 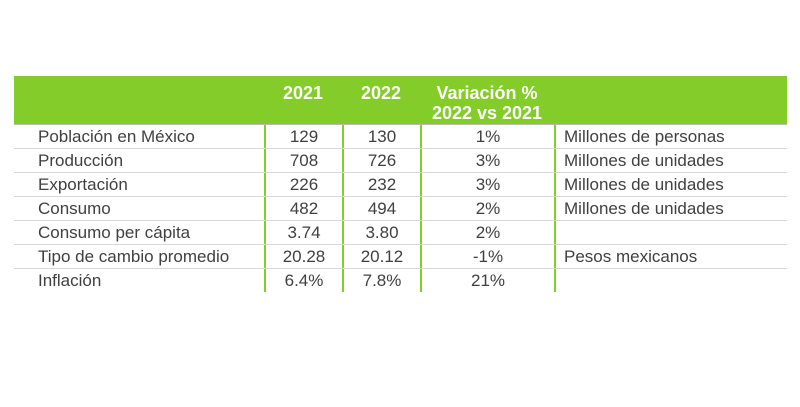 I want to click on row-label: Tipo de cambio promedio, so click(x=134, y=256).